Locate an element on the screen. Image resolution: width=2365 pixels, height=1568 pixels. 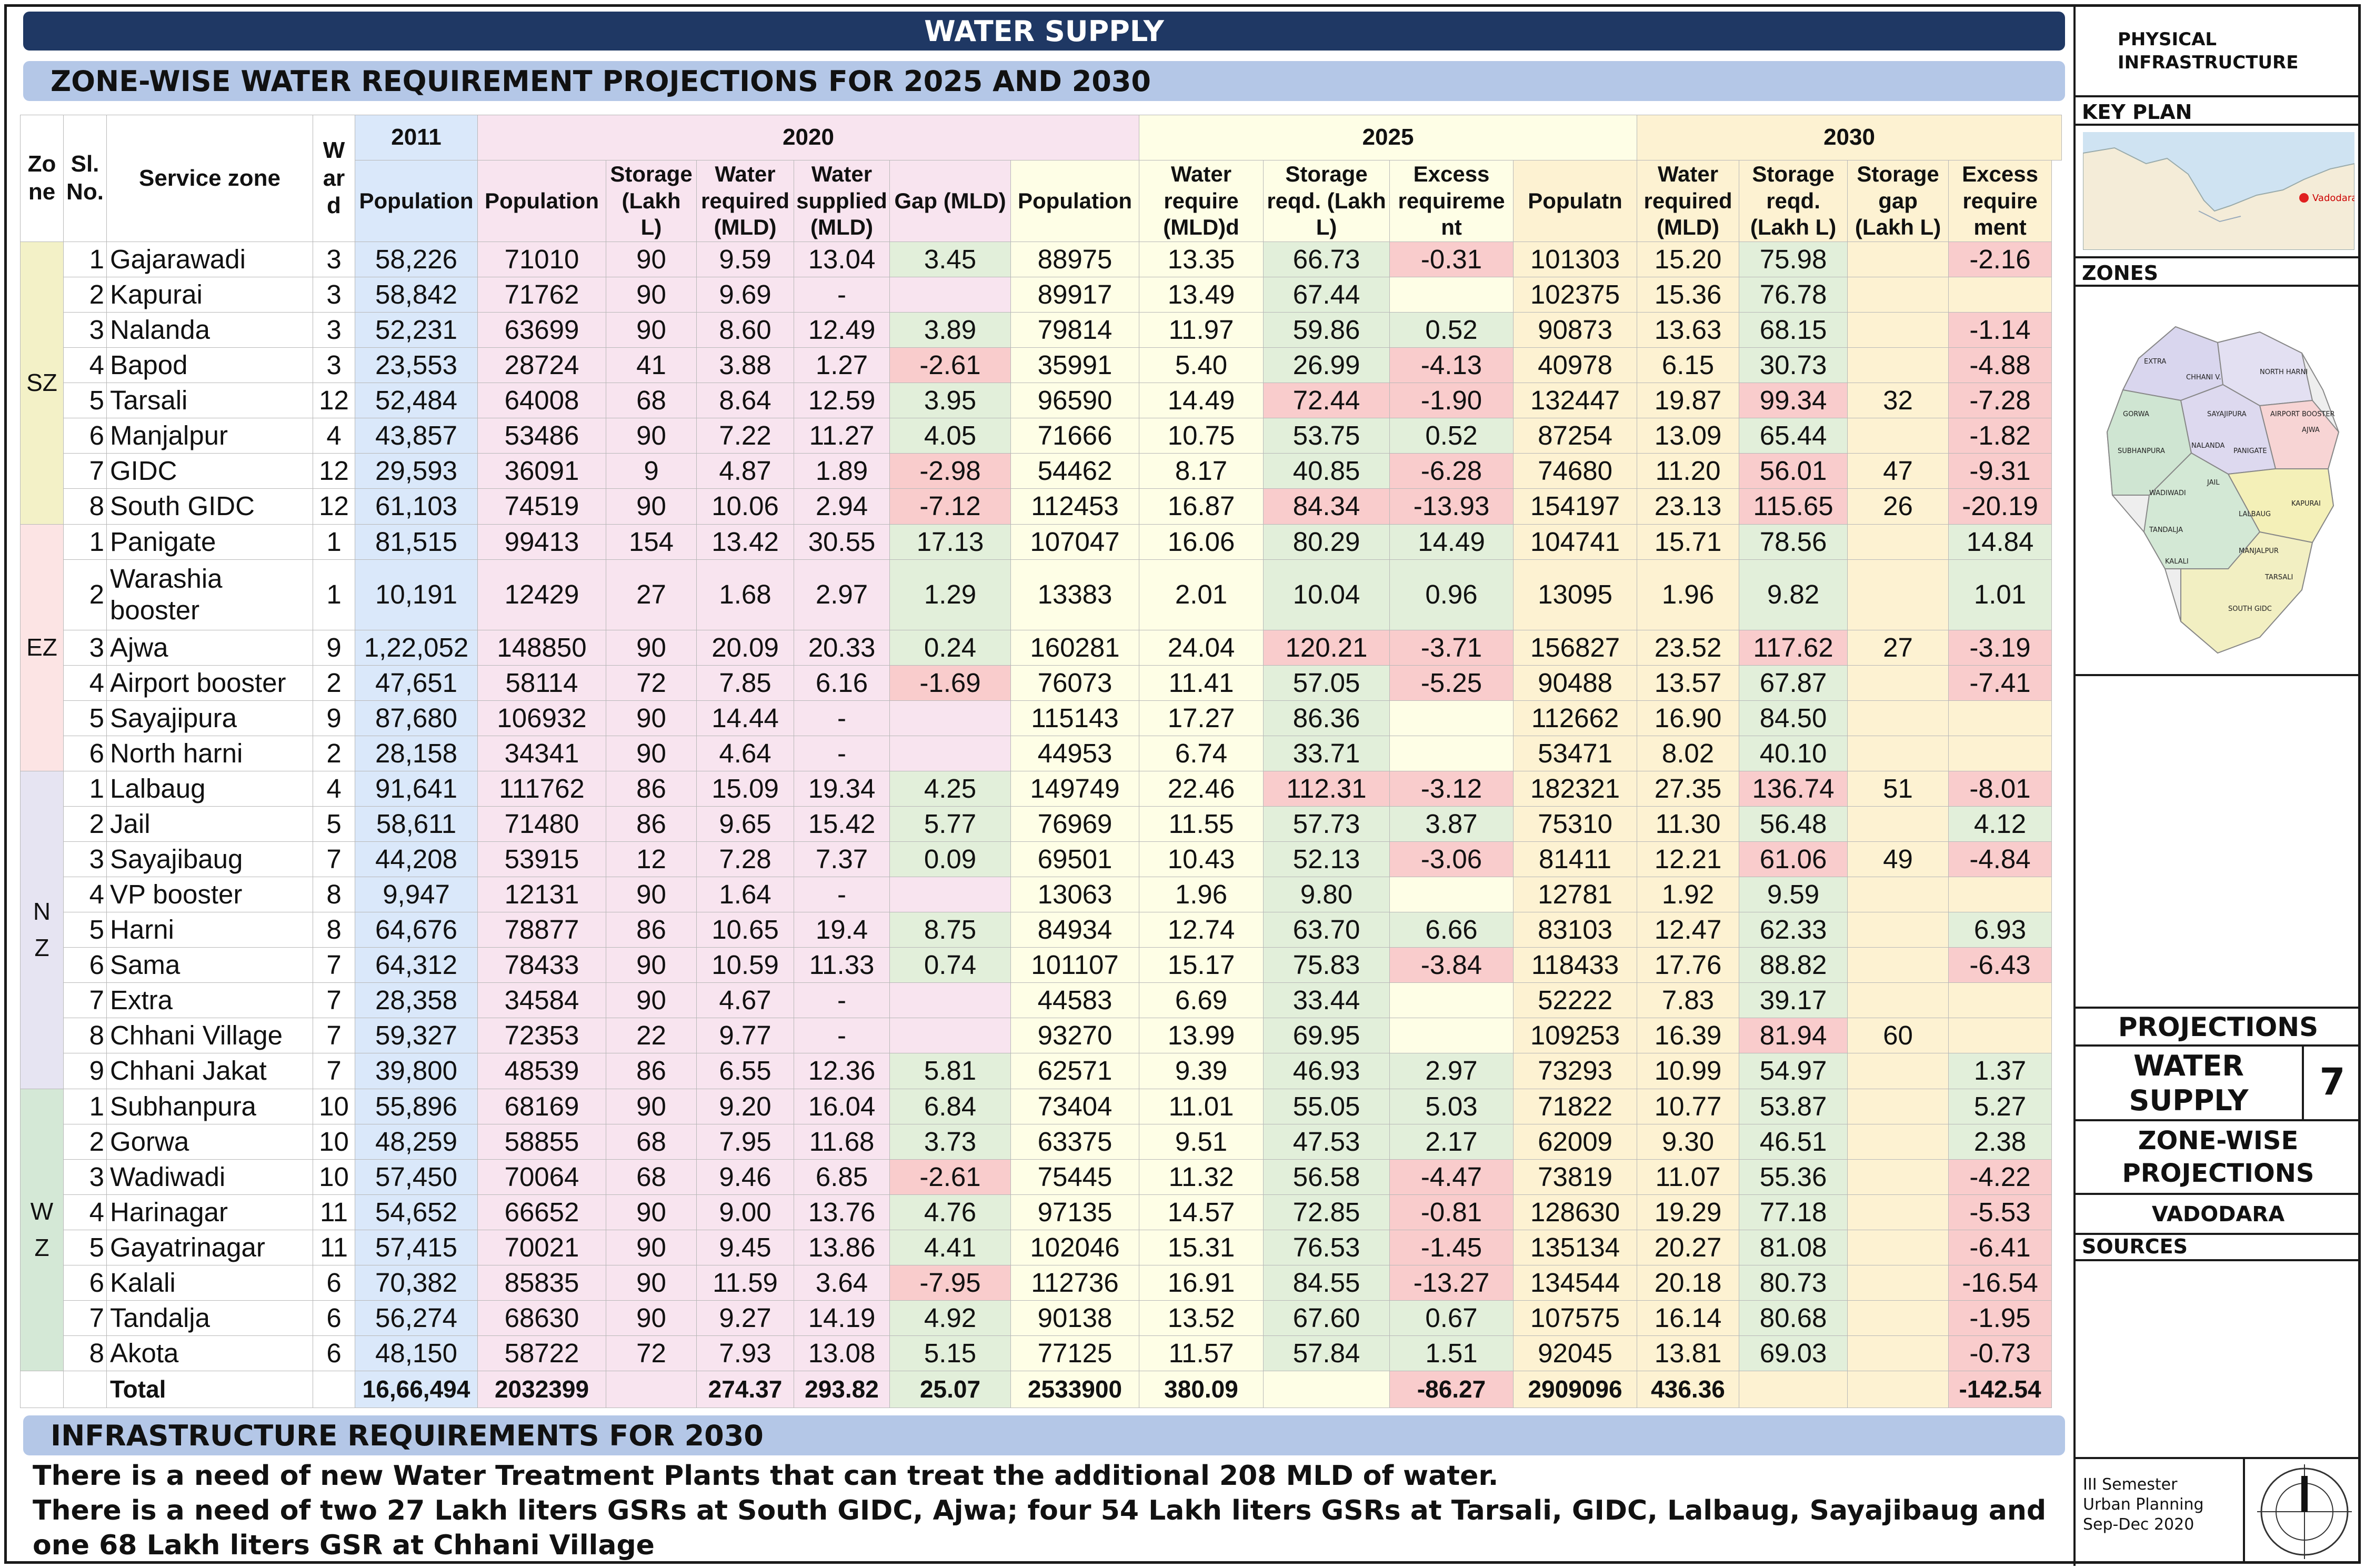
cell-excess-2030 is located at coordinates (2000, 718).